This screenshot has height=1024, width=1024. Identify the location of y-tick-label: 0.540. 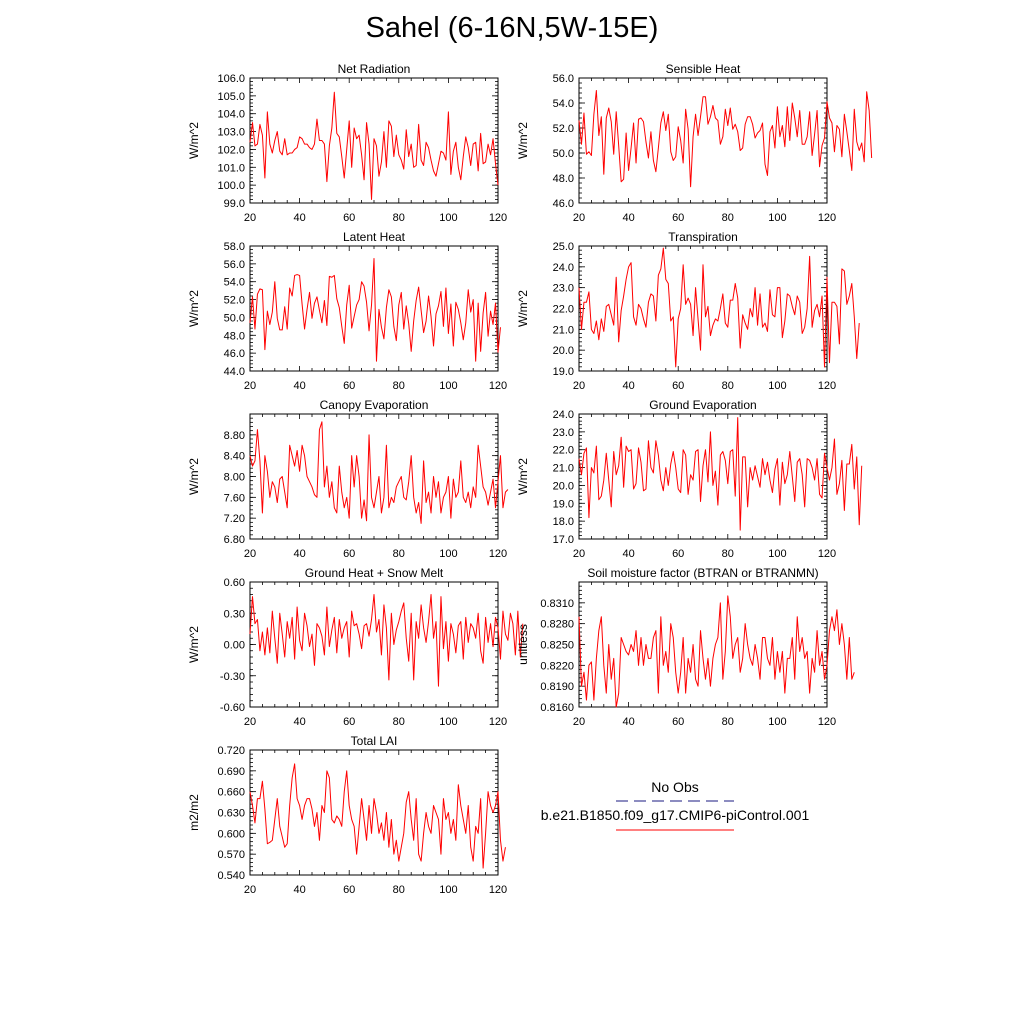
(231, 876).